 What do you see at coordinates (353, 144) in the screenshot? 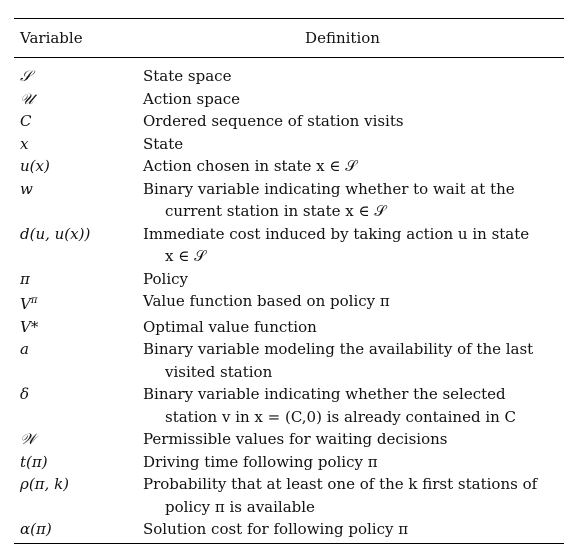
I see `row-definition: State` at bounding box center [353, 144].